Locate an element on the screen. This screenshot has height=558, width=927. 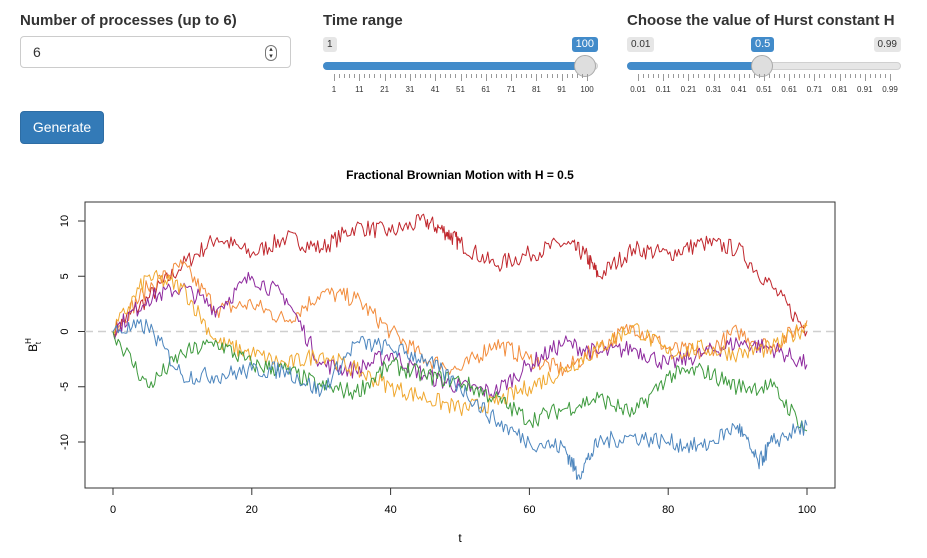
hurst-tick-label: 0.31 is located at coordinates (713, 89).